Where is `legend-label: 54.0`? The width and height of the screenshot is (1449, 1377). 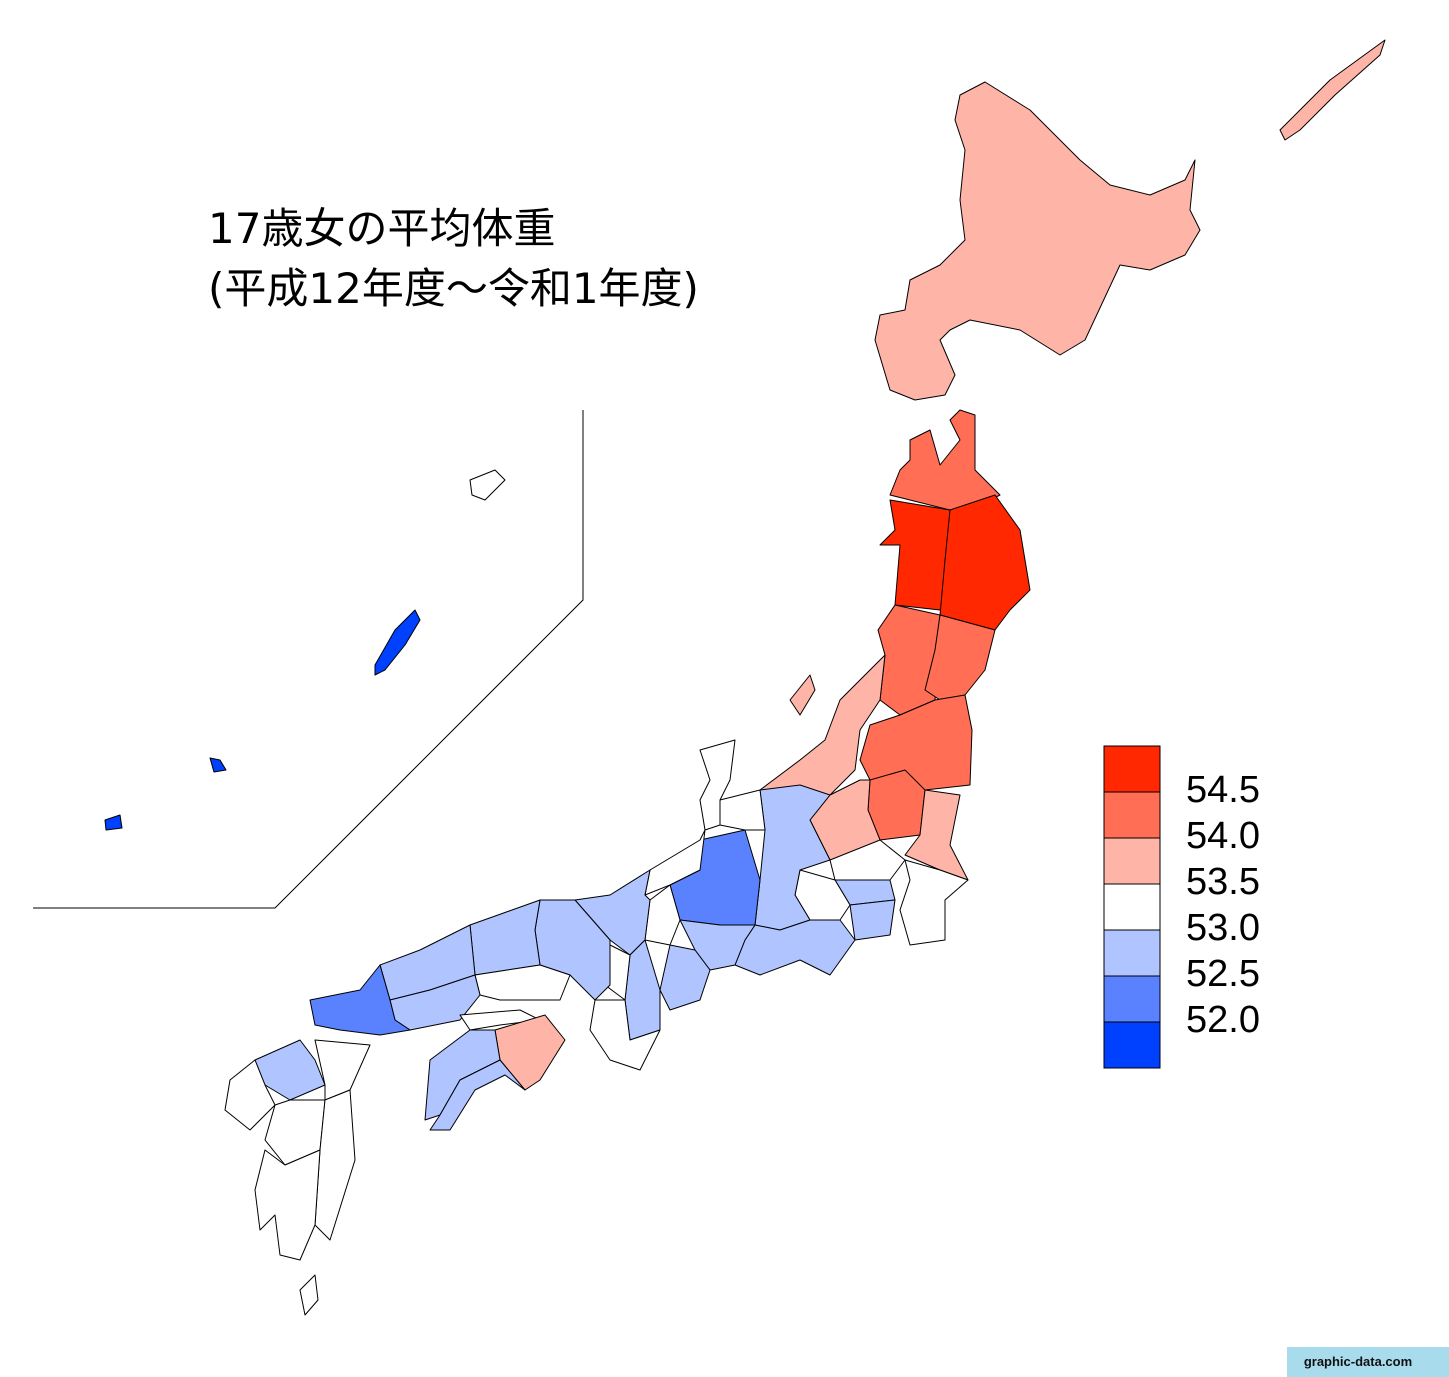 legend-label: 54.0 is located at coordinates (1223, 836).